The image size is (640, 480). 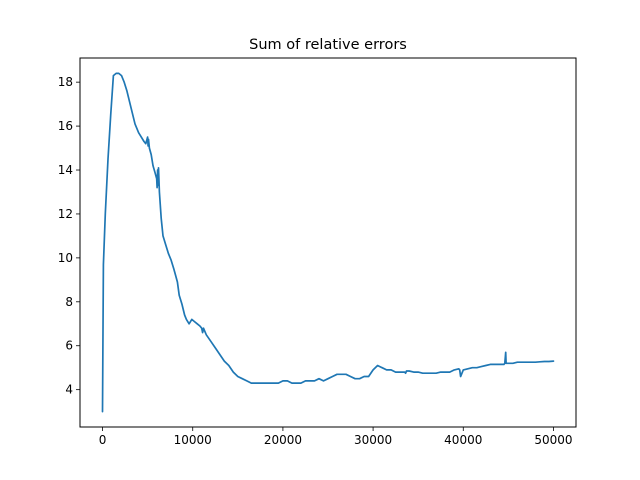 What do you see at coordinates (69, 236) in the screenshot?
I see `y-axis: 4 6 8 10 12 14 16 18` at bounding box center [69, 236].